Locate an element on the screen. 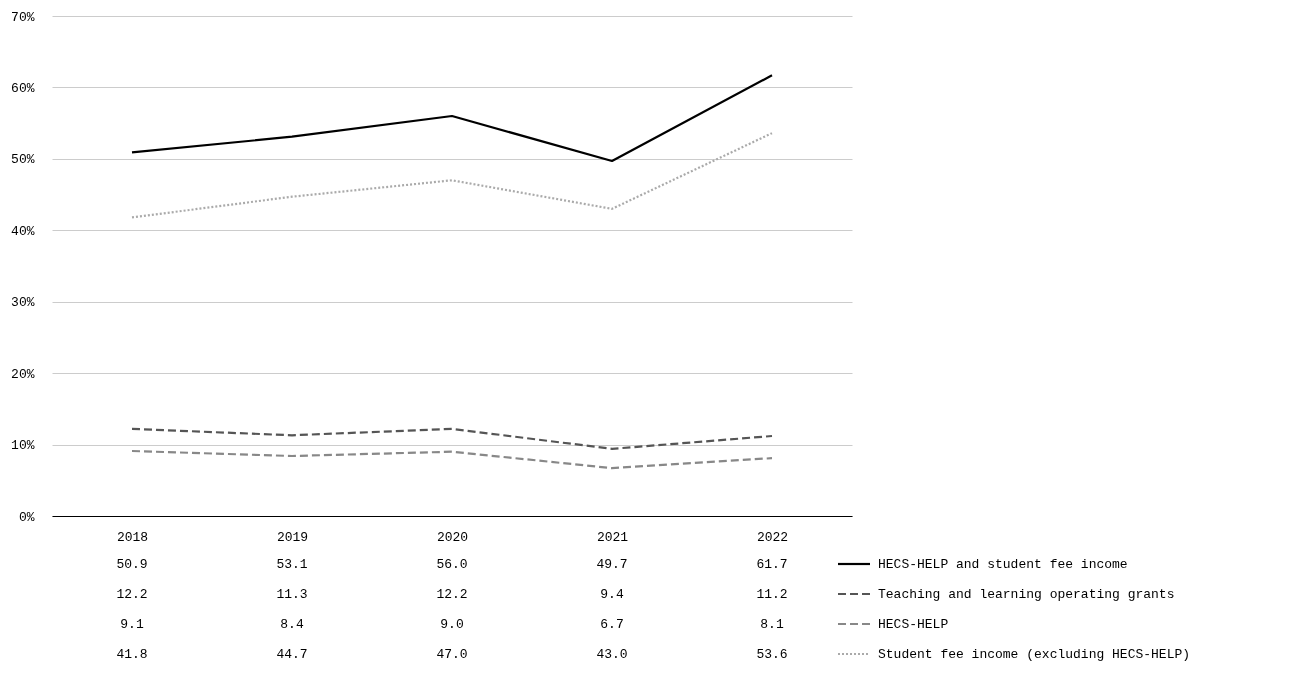 The image size is (1310, 684). data-label: 61.7 is located at coordinates (772, 564).